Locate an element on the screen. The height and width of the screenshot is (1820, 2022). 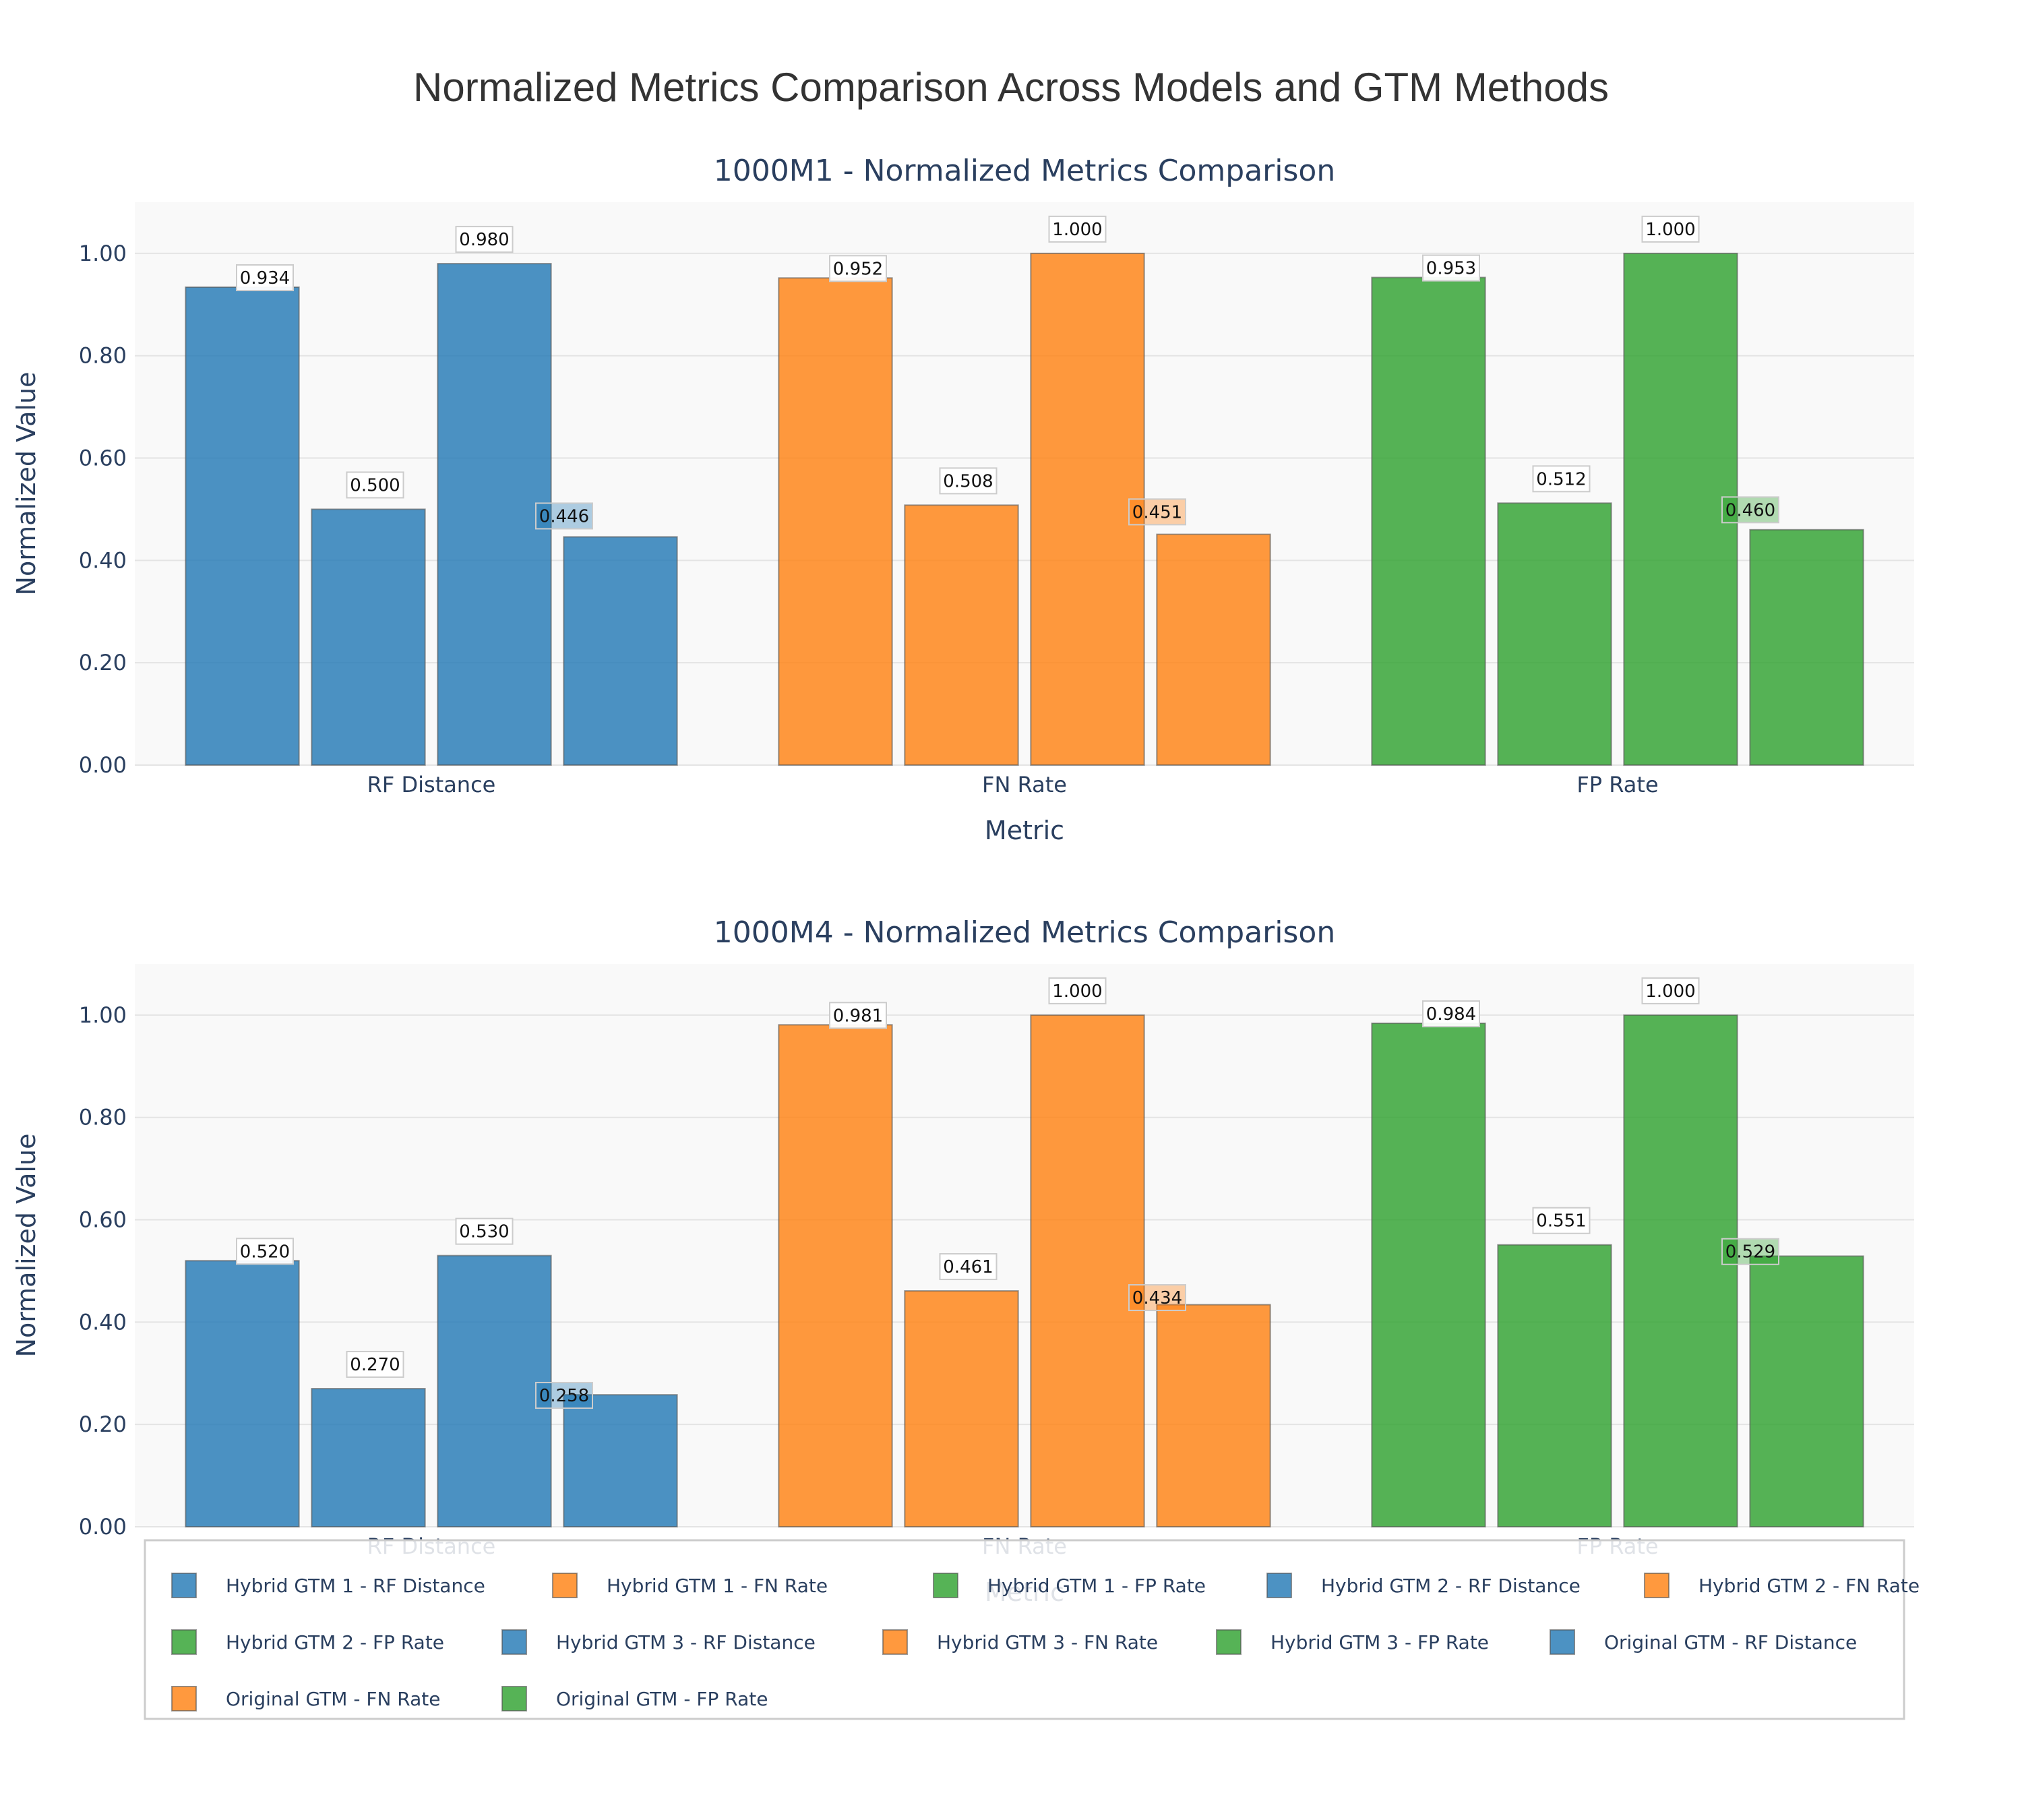
y-tick-label: 0.00 is located at coordinates (103, 1527).